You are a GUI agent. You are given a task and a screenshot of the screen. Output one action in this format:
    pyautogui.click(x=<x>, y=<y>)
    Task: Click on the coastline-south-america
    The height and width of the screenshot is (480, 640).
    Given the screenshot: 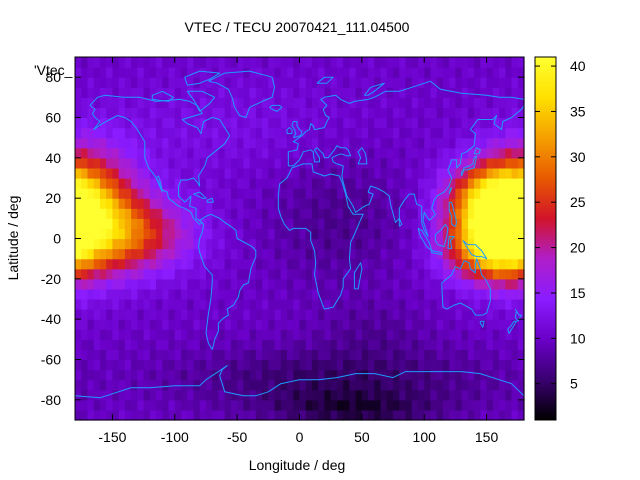 What is the action you would take?
    pyautogui.click(x=227, y=281)
    